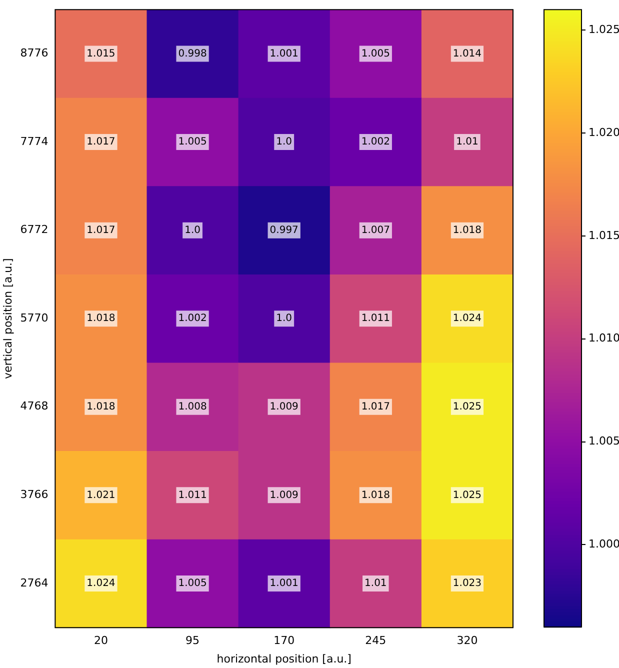  I want to click on color-bar-label: 1.020, so click(603, 132).